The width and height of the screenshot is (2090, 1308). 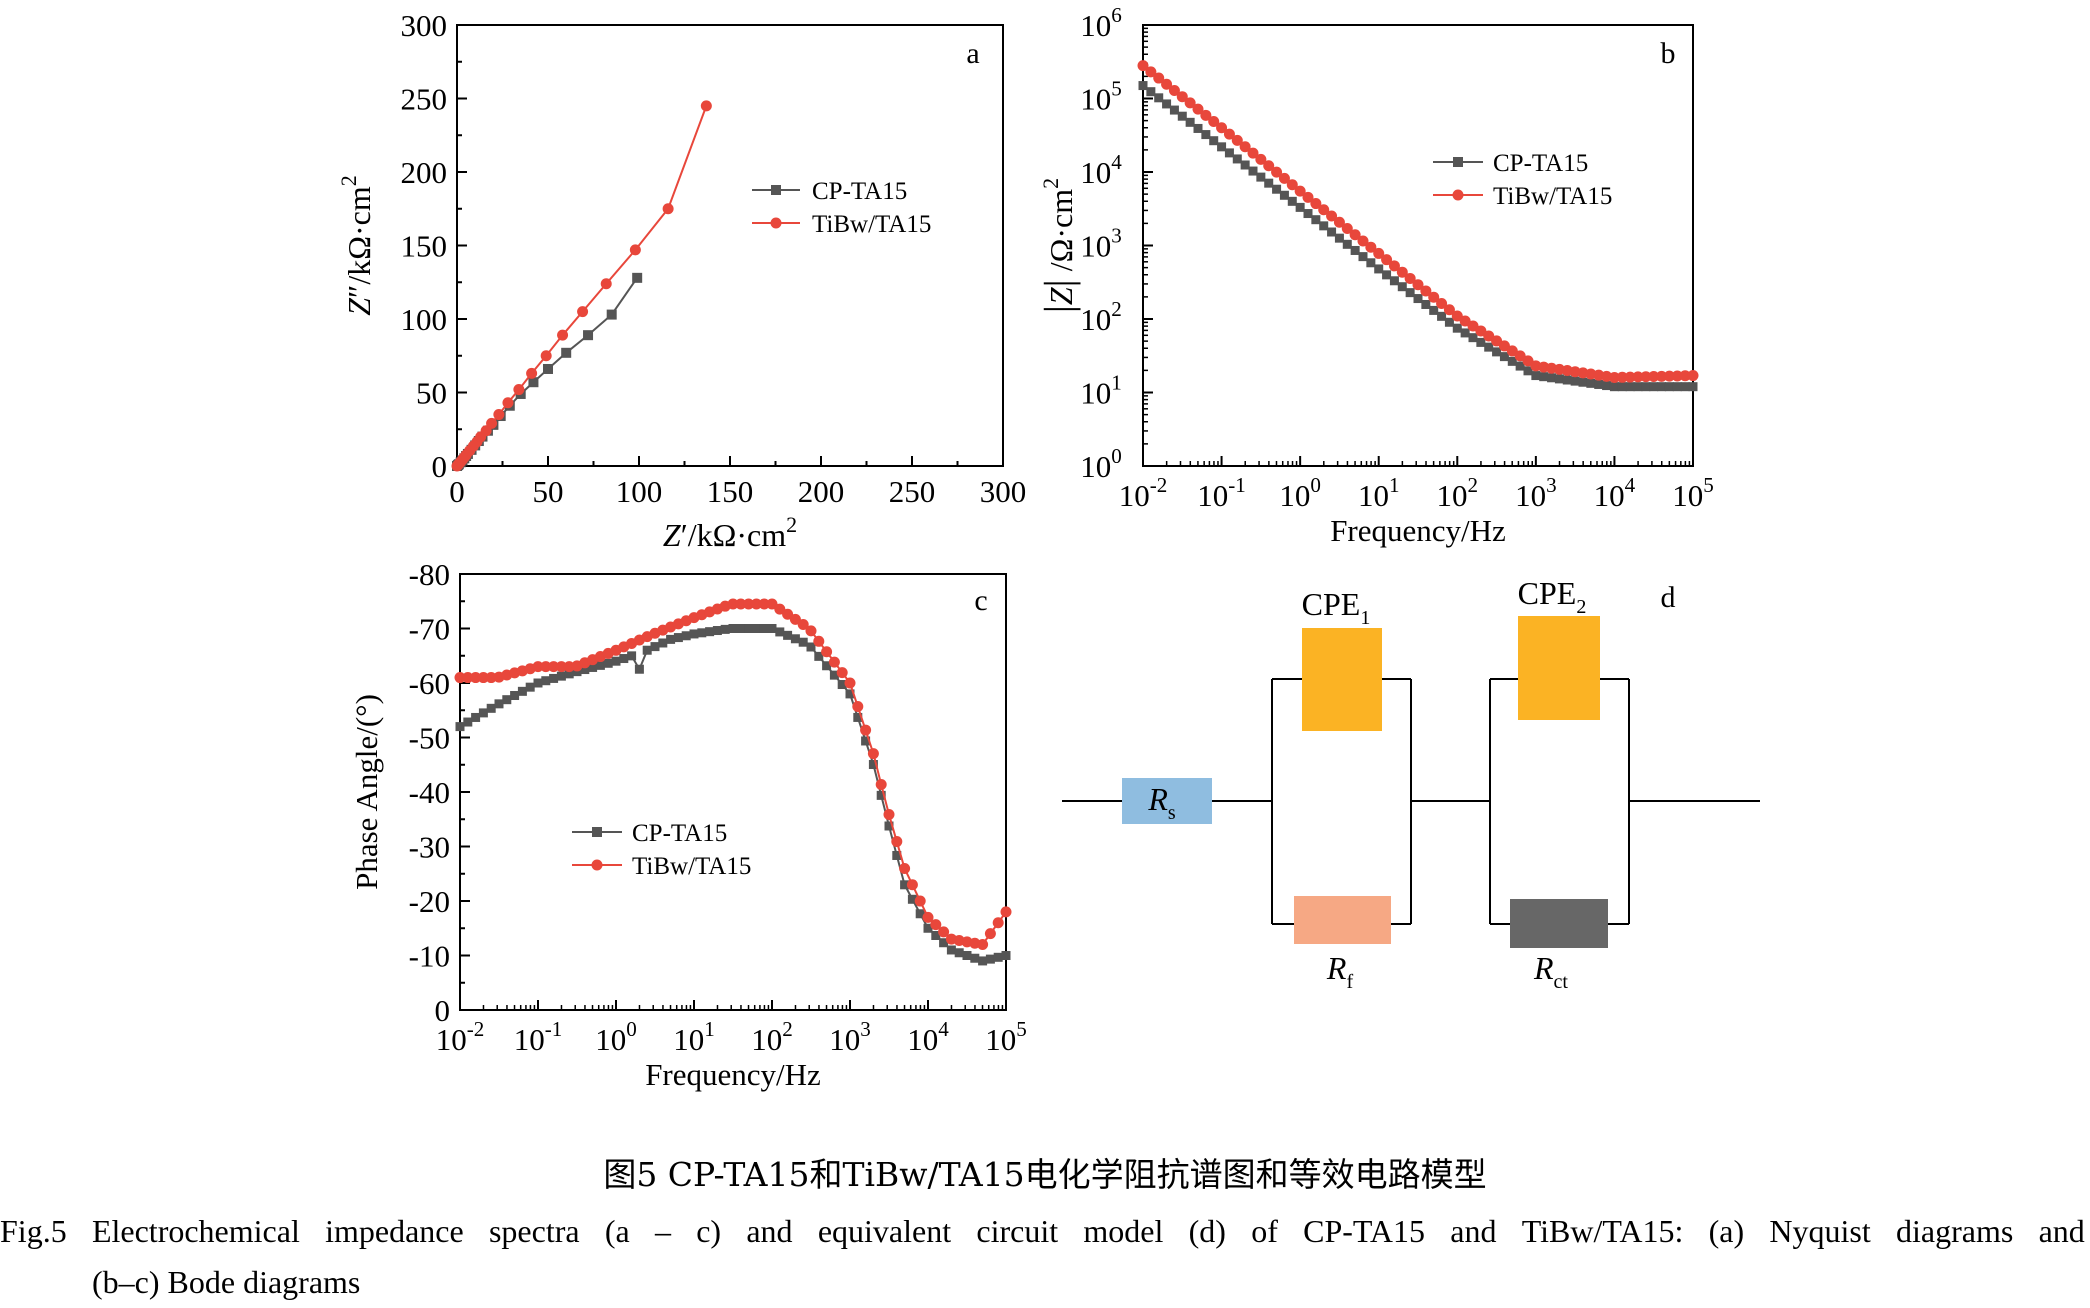 What do you see at coordinates (1264, 1231) in the screenshot?
I see `caption-word: of` at bounding box center [1264, 1231].